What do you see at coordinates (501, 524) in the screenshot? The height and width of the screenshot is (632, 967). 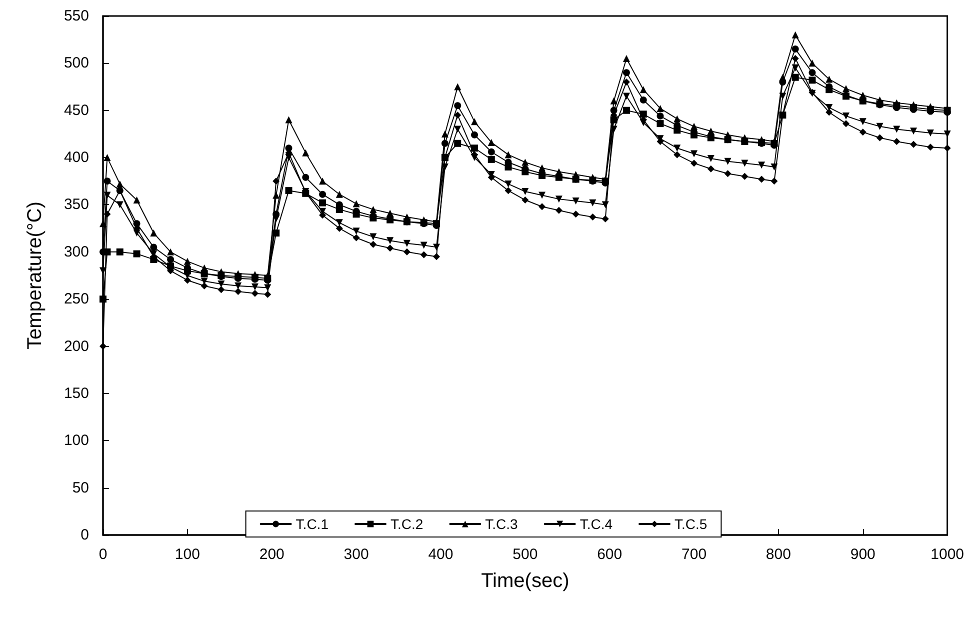 I see `legend-label: T.C.3` at bounding box center [501, 524].